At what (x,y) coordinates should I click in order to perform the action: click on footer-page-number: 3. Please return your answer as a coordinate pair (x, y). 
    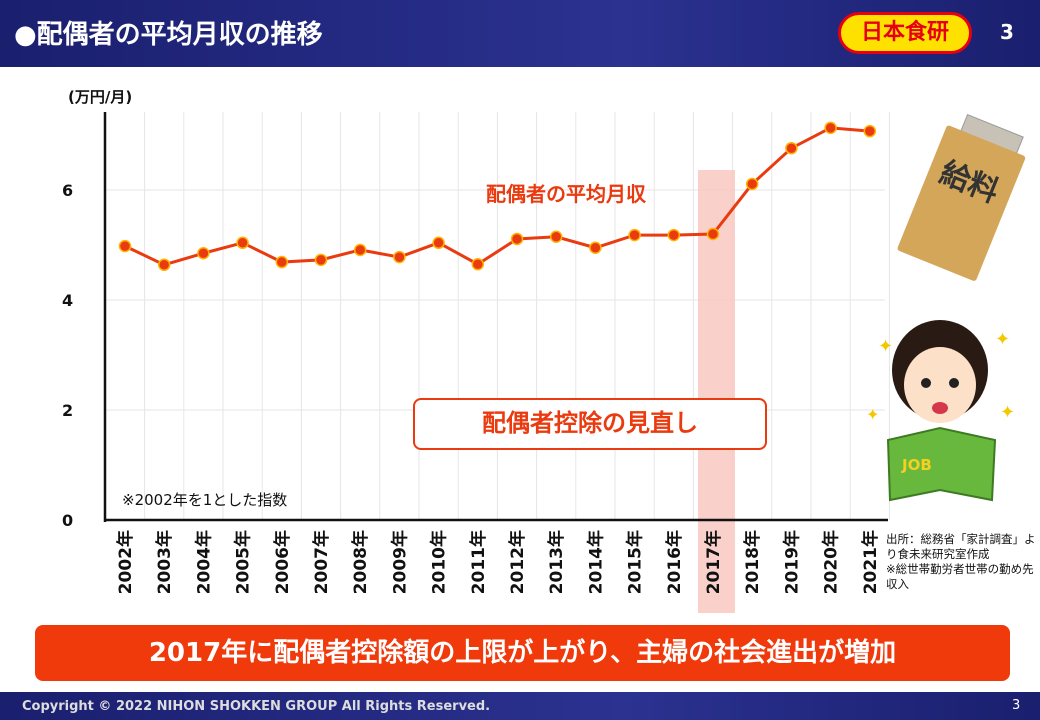
    Looking at the image, I should click on (1016, 705).